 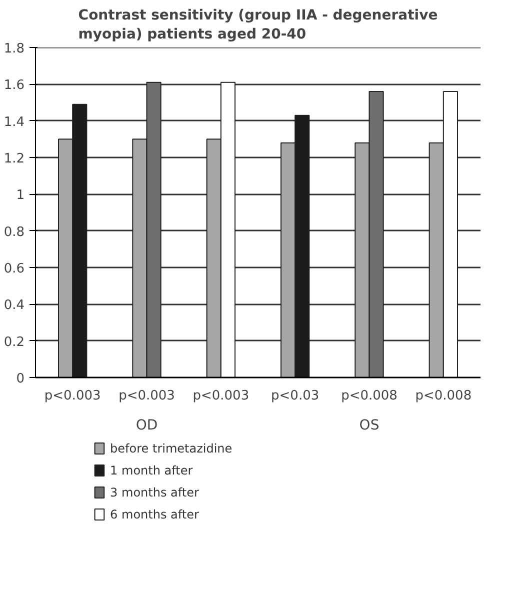 I want to click on y-tick-label: 0.8, so click(x=14, y=232).